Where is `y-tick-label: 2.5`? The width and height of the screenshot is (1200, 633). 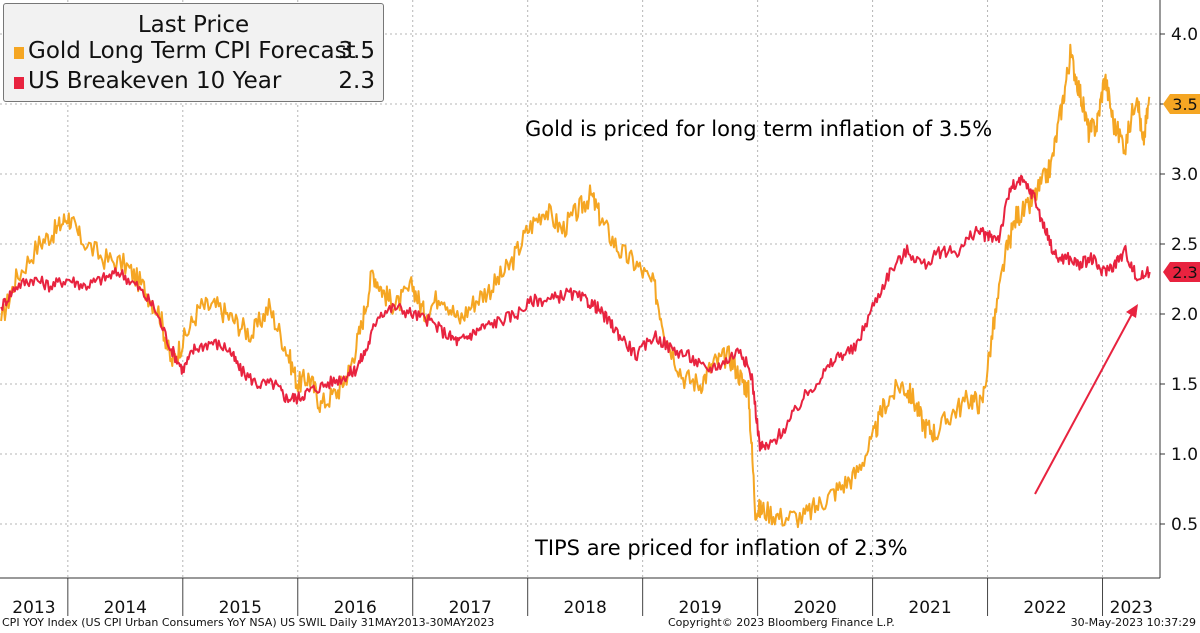 y-tick-label: 2.5 is located at coordinates (1184, 245).